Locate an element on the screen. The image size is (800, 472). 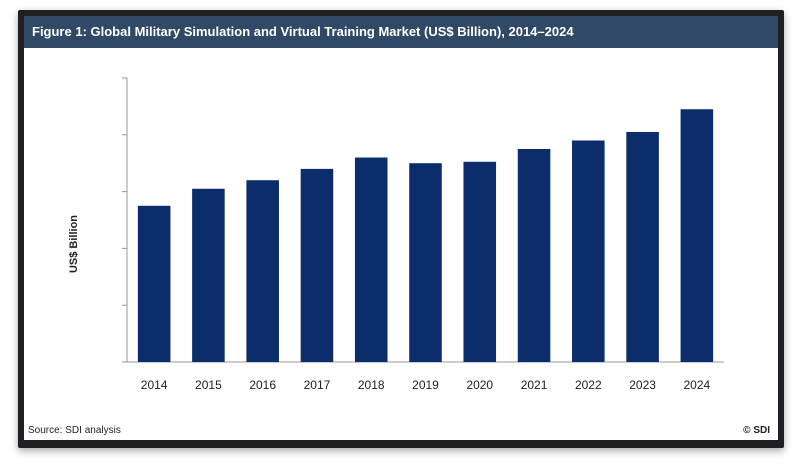
x-tick-label: 2018 is located at coordinates (371, 385).